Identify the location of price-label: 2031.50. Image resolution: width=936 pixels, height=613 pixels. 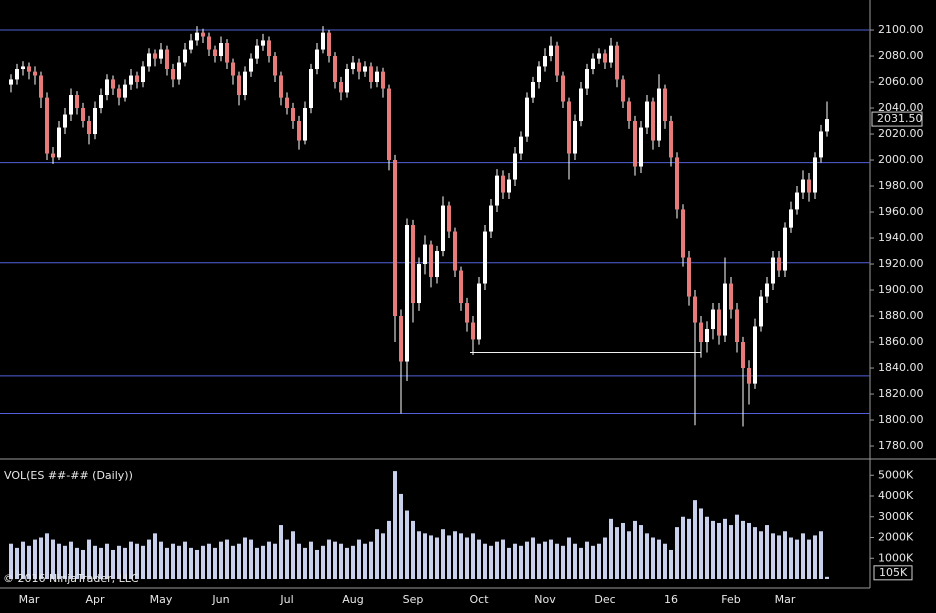
(900, 118).